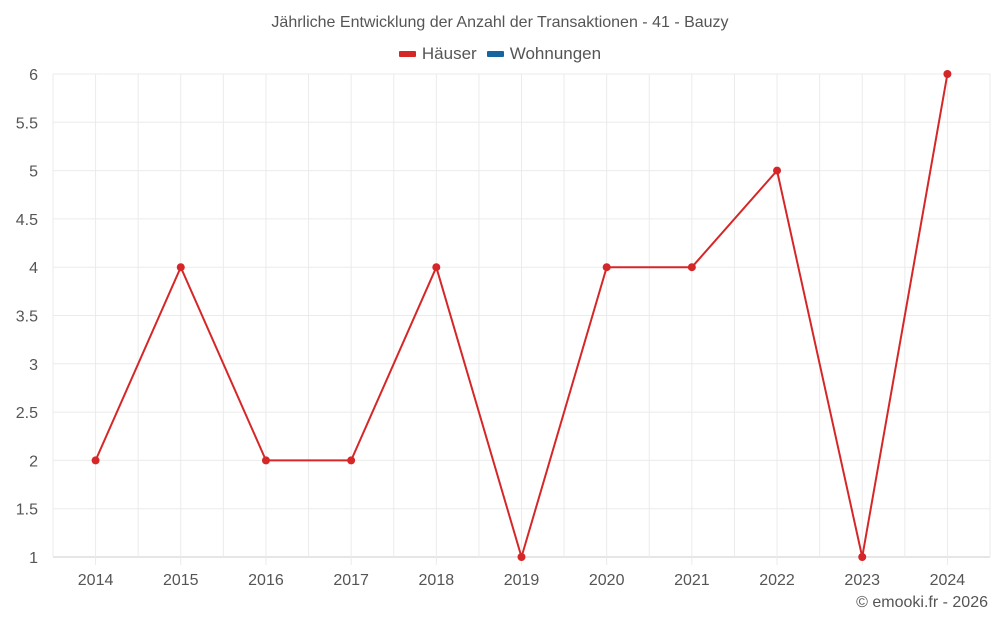  I want to click on y-tick-label: 4, so click(33, 268).